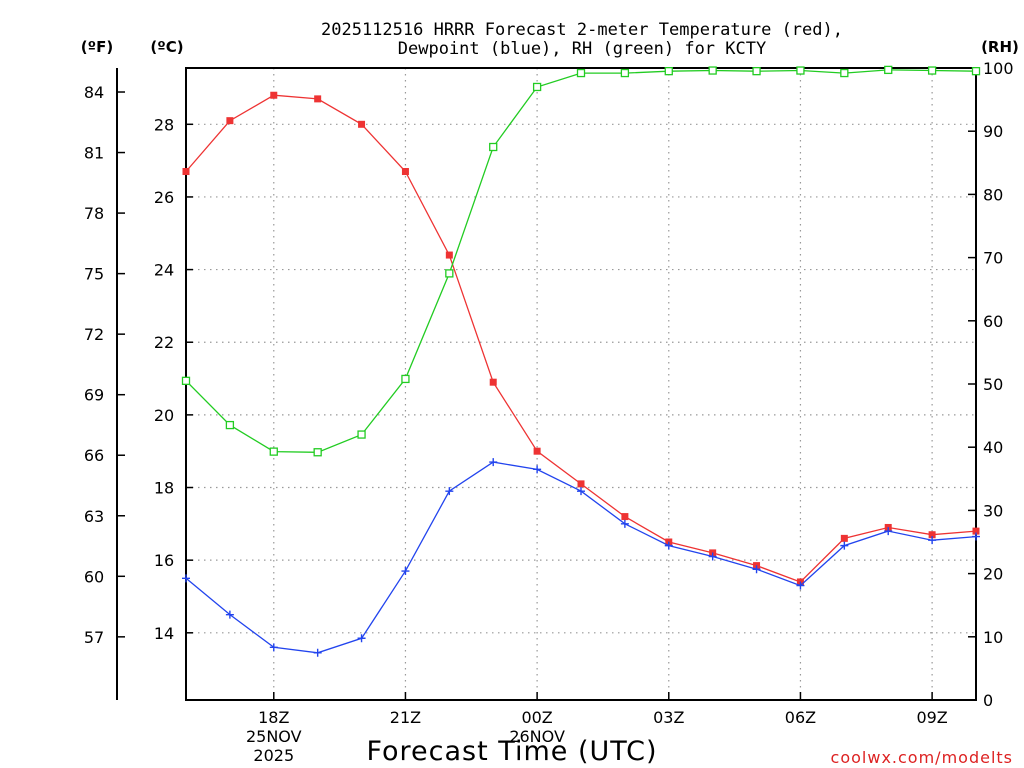 This screenshot has height=768, width=1024. Describe the element at coordinates (273, 717) in the screenshot. I see `x-tick-label: 18Z` at that location.